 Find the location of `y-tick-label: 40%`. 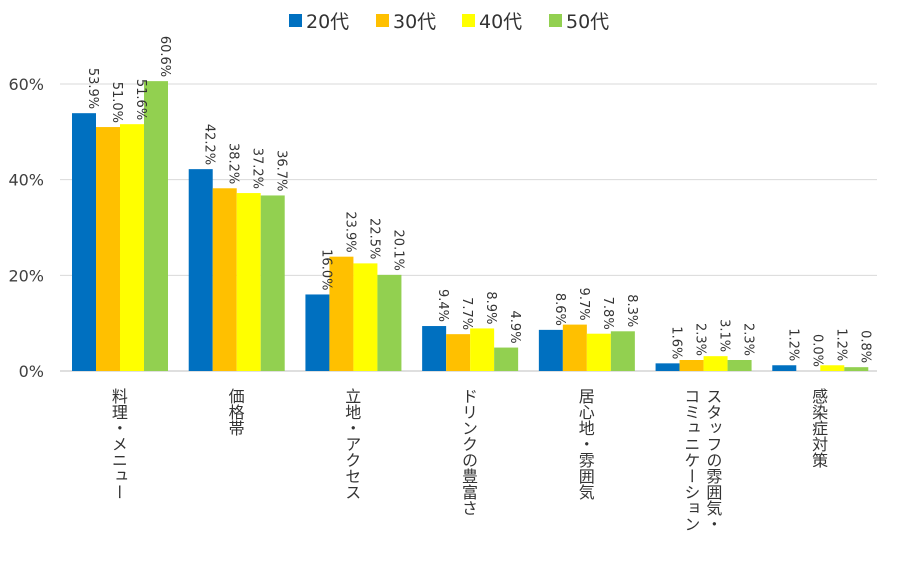

y-tick-label: 40% is located at coordinates (26, 180).